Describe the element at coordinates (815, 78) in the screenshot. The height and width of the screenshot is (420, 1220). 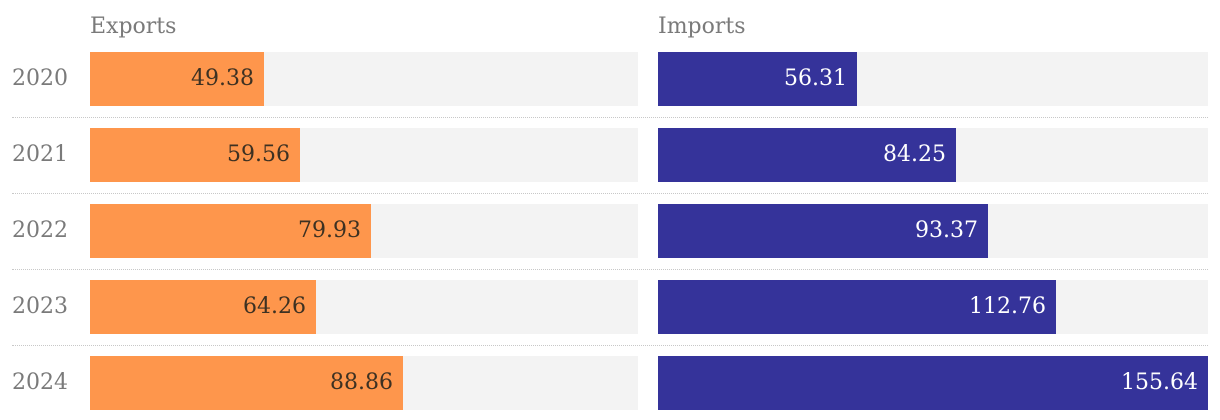
I see `imports-value-label-2020: 56.31` at that location.